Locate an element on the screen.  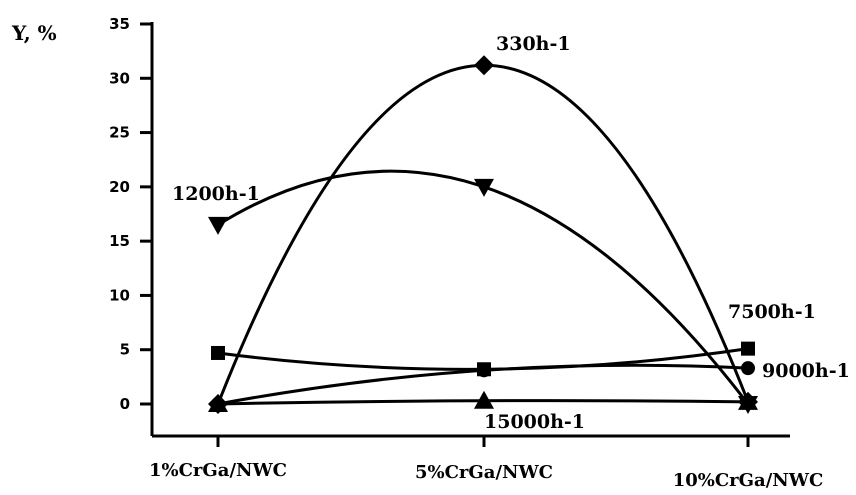
x-category-label: 5%CrGa/NWC is located at coordinates (484, 472).